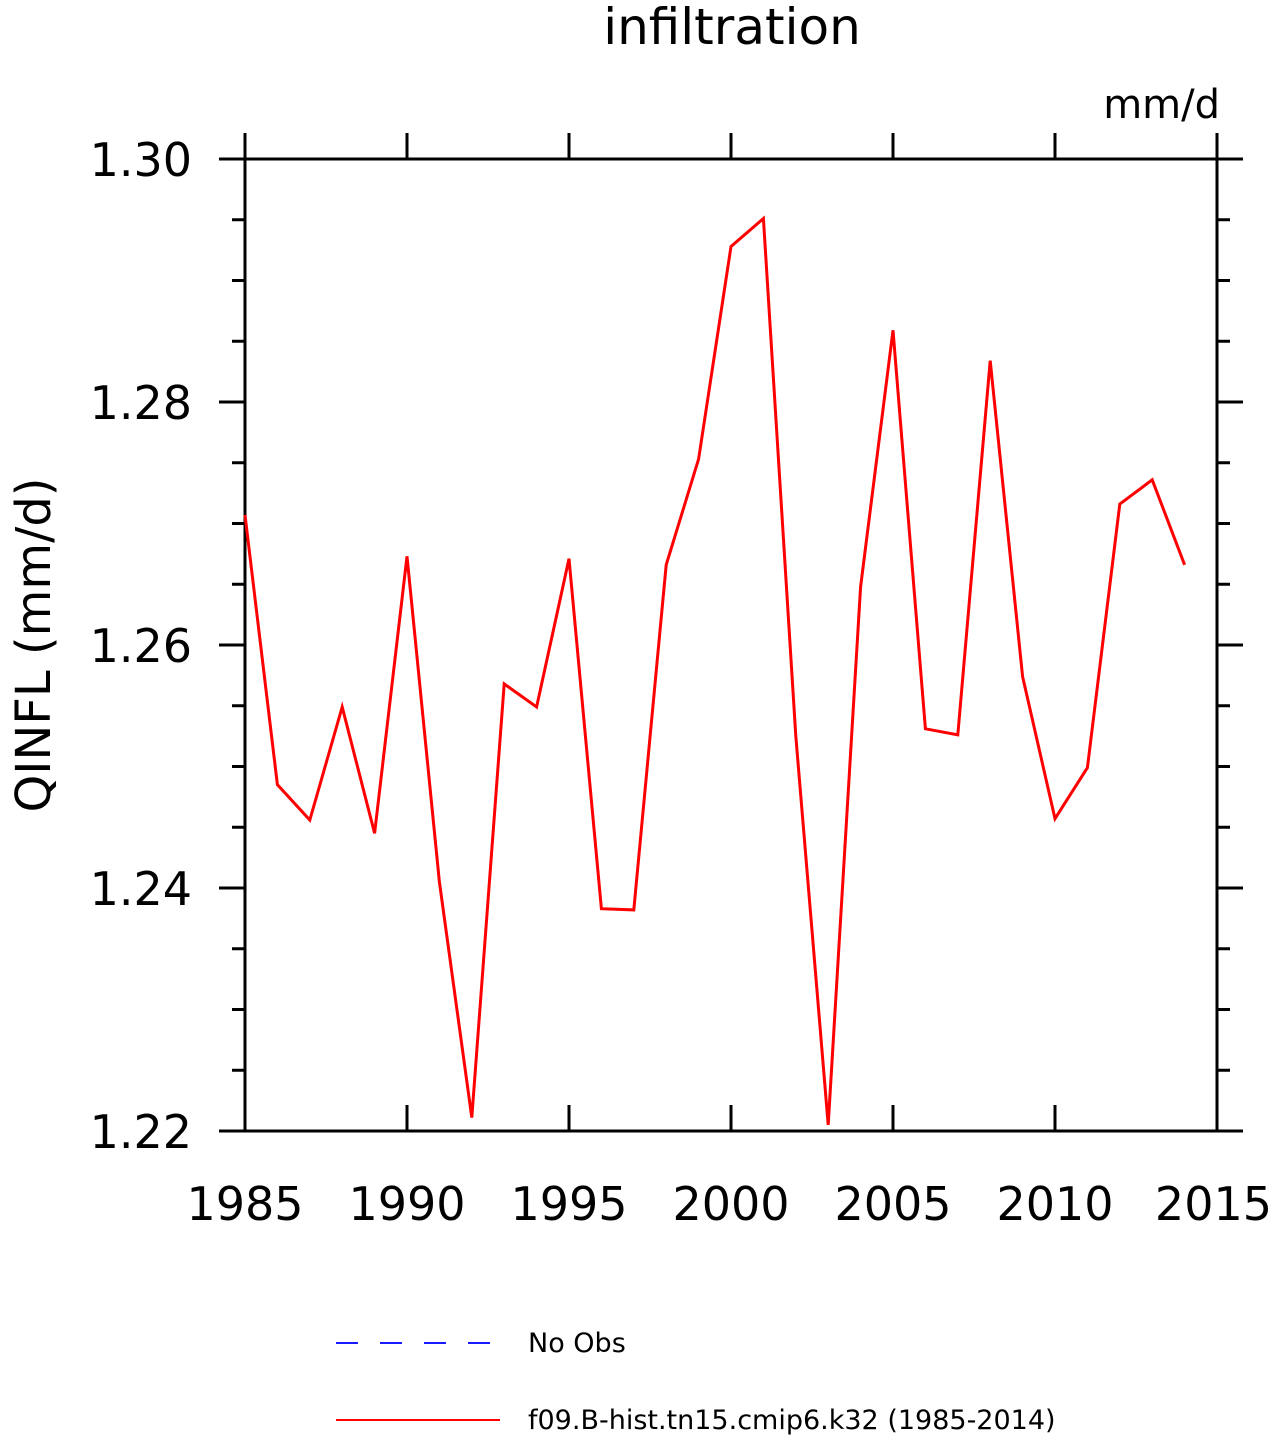 The image size is (1275, 1438). Describe the element at coordinates (406, 1204) in the screenshot. I see `x-tick-label: 1990` at that location.